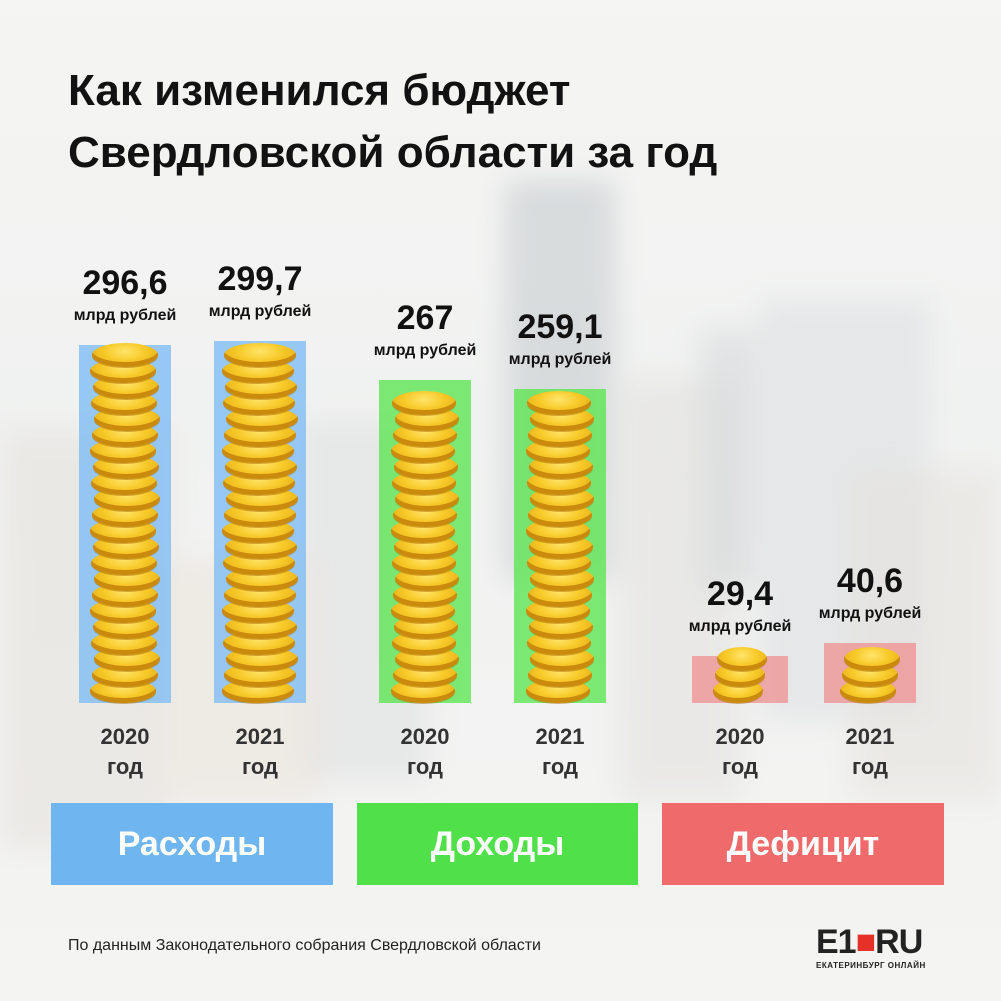 This screenshot has width=1001, height=1001. Describe the element at coordinates (871, 965) in the screenshot. I see `logo-tagline: ЕКАТЕРИНБУРГ ОНЛАЙН` at that location.